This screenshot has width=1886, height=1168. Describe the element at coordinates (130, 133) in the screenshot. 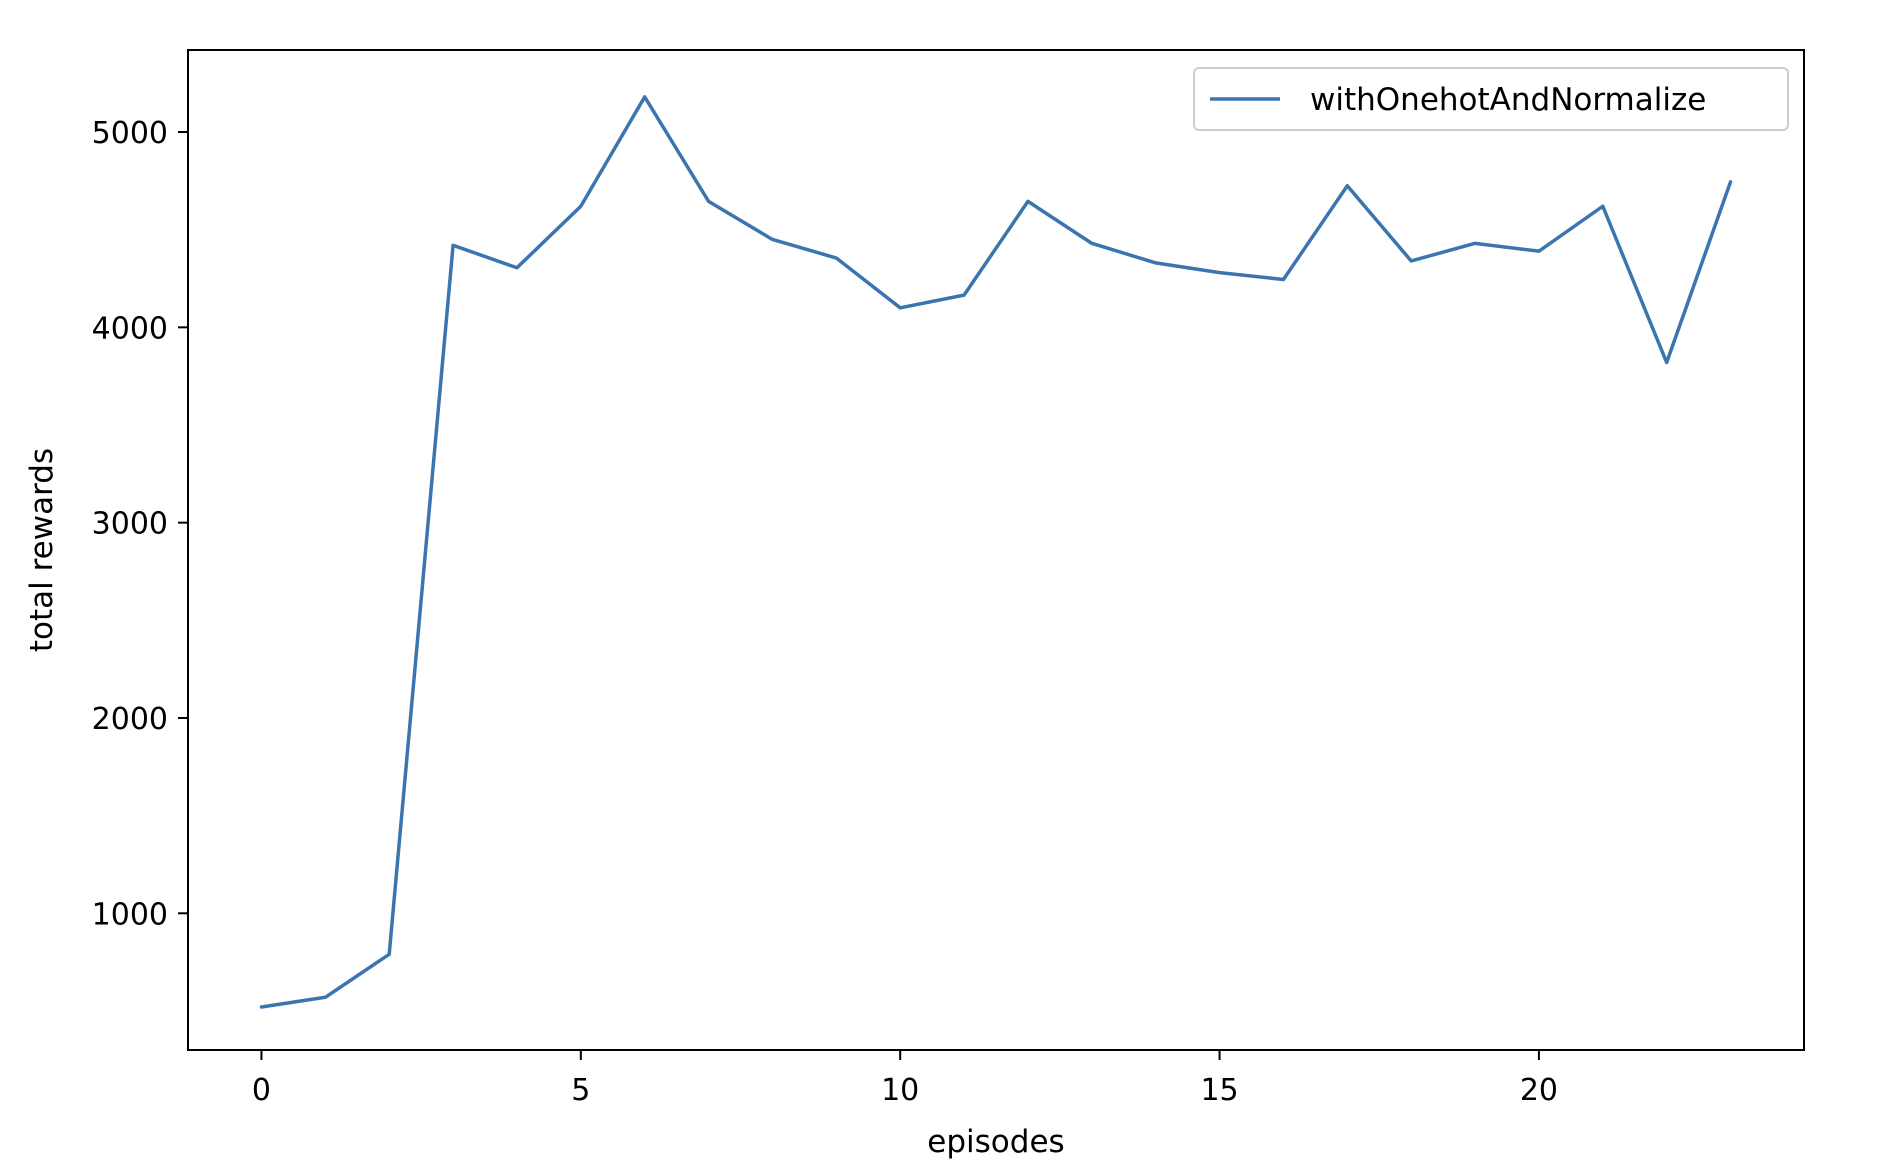

I see `y-tick-label: 5000` at that location.